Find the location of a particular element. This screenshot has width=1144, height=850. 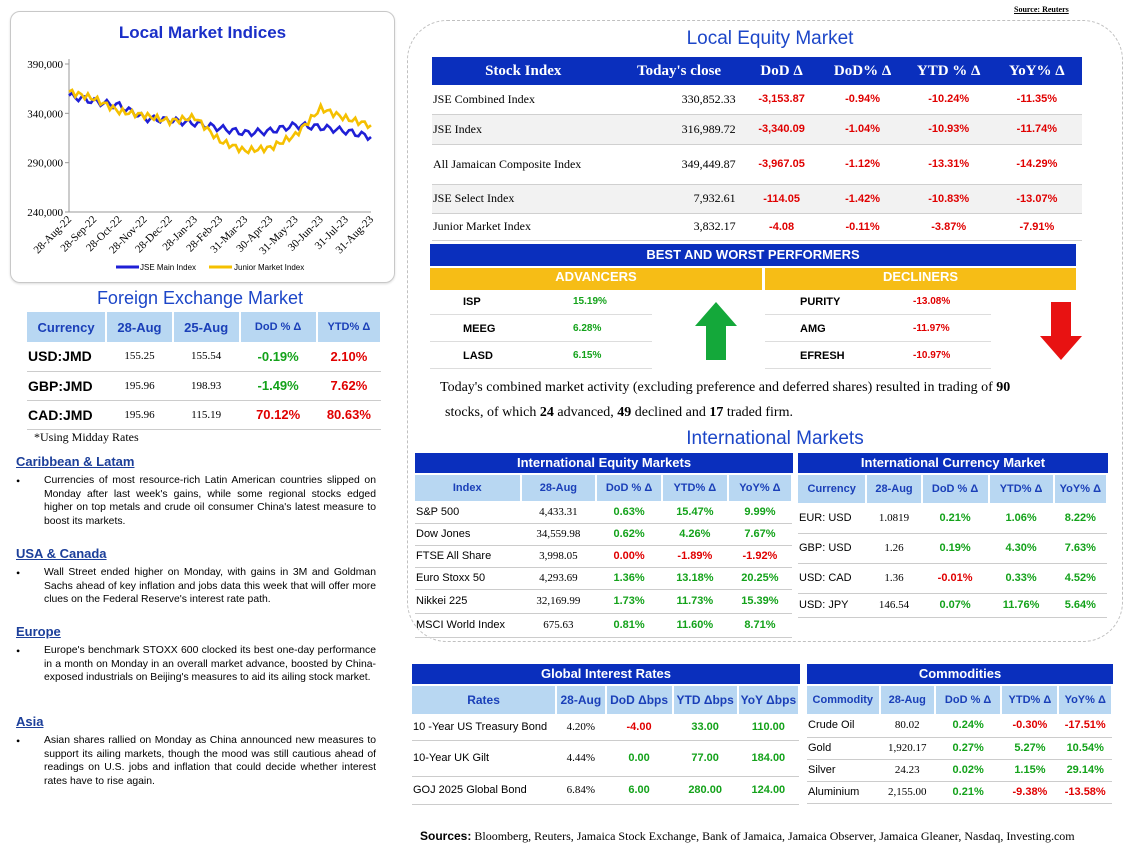

fx-cell: 155.25 is located at coordinates (139, 357).